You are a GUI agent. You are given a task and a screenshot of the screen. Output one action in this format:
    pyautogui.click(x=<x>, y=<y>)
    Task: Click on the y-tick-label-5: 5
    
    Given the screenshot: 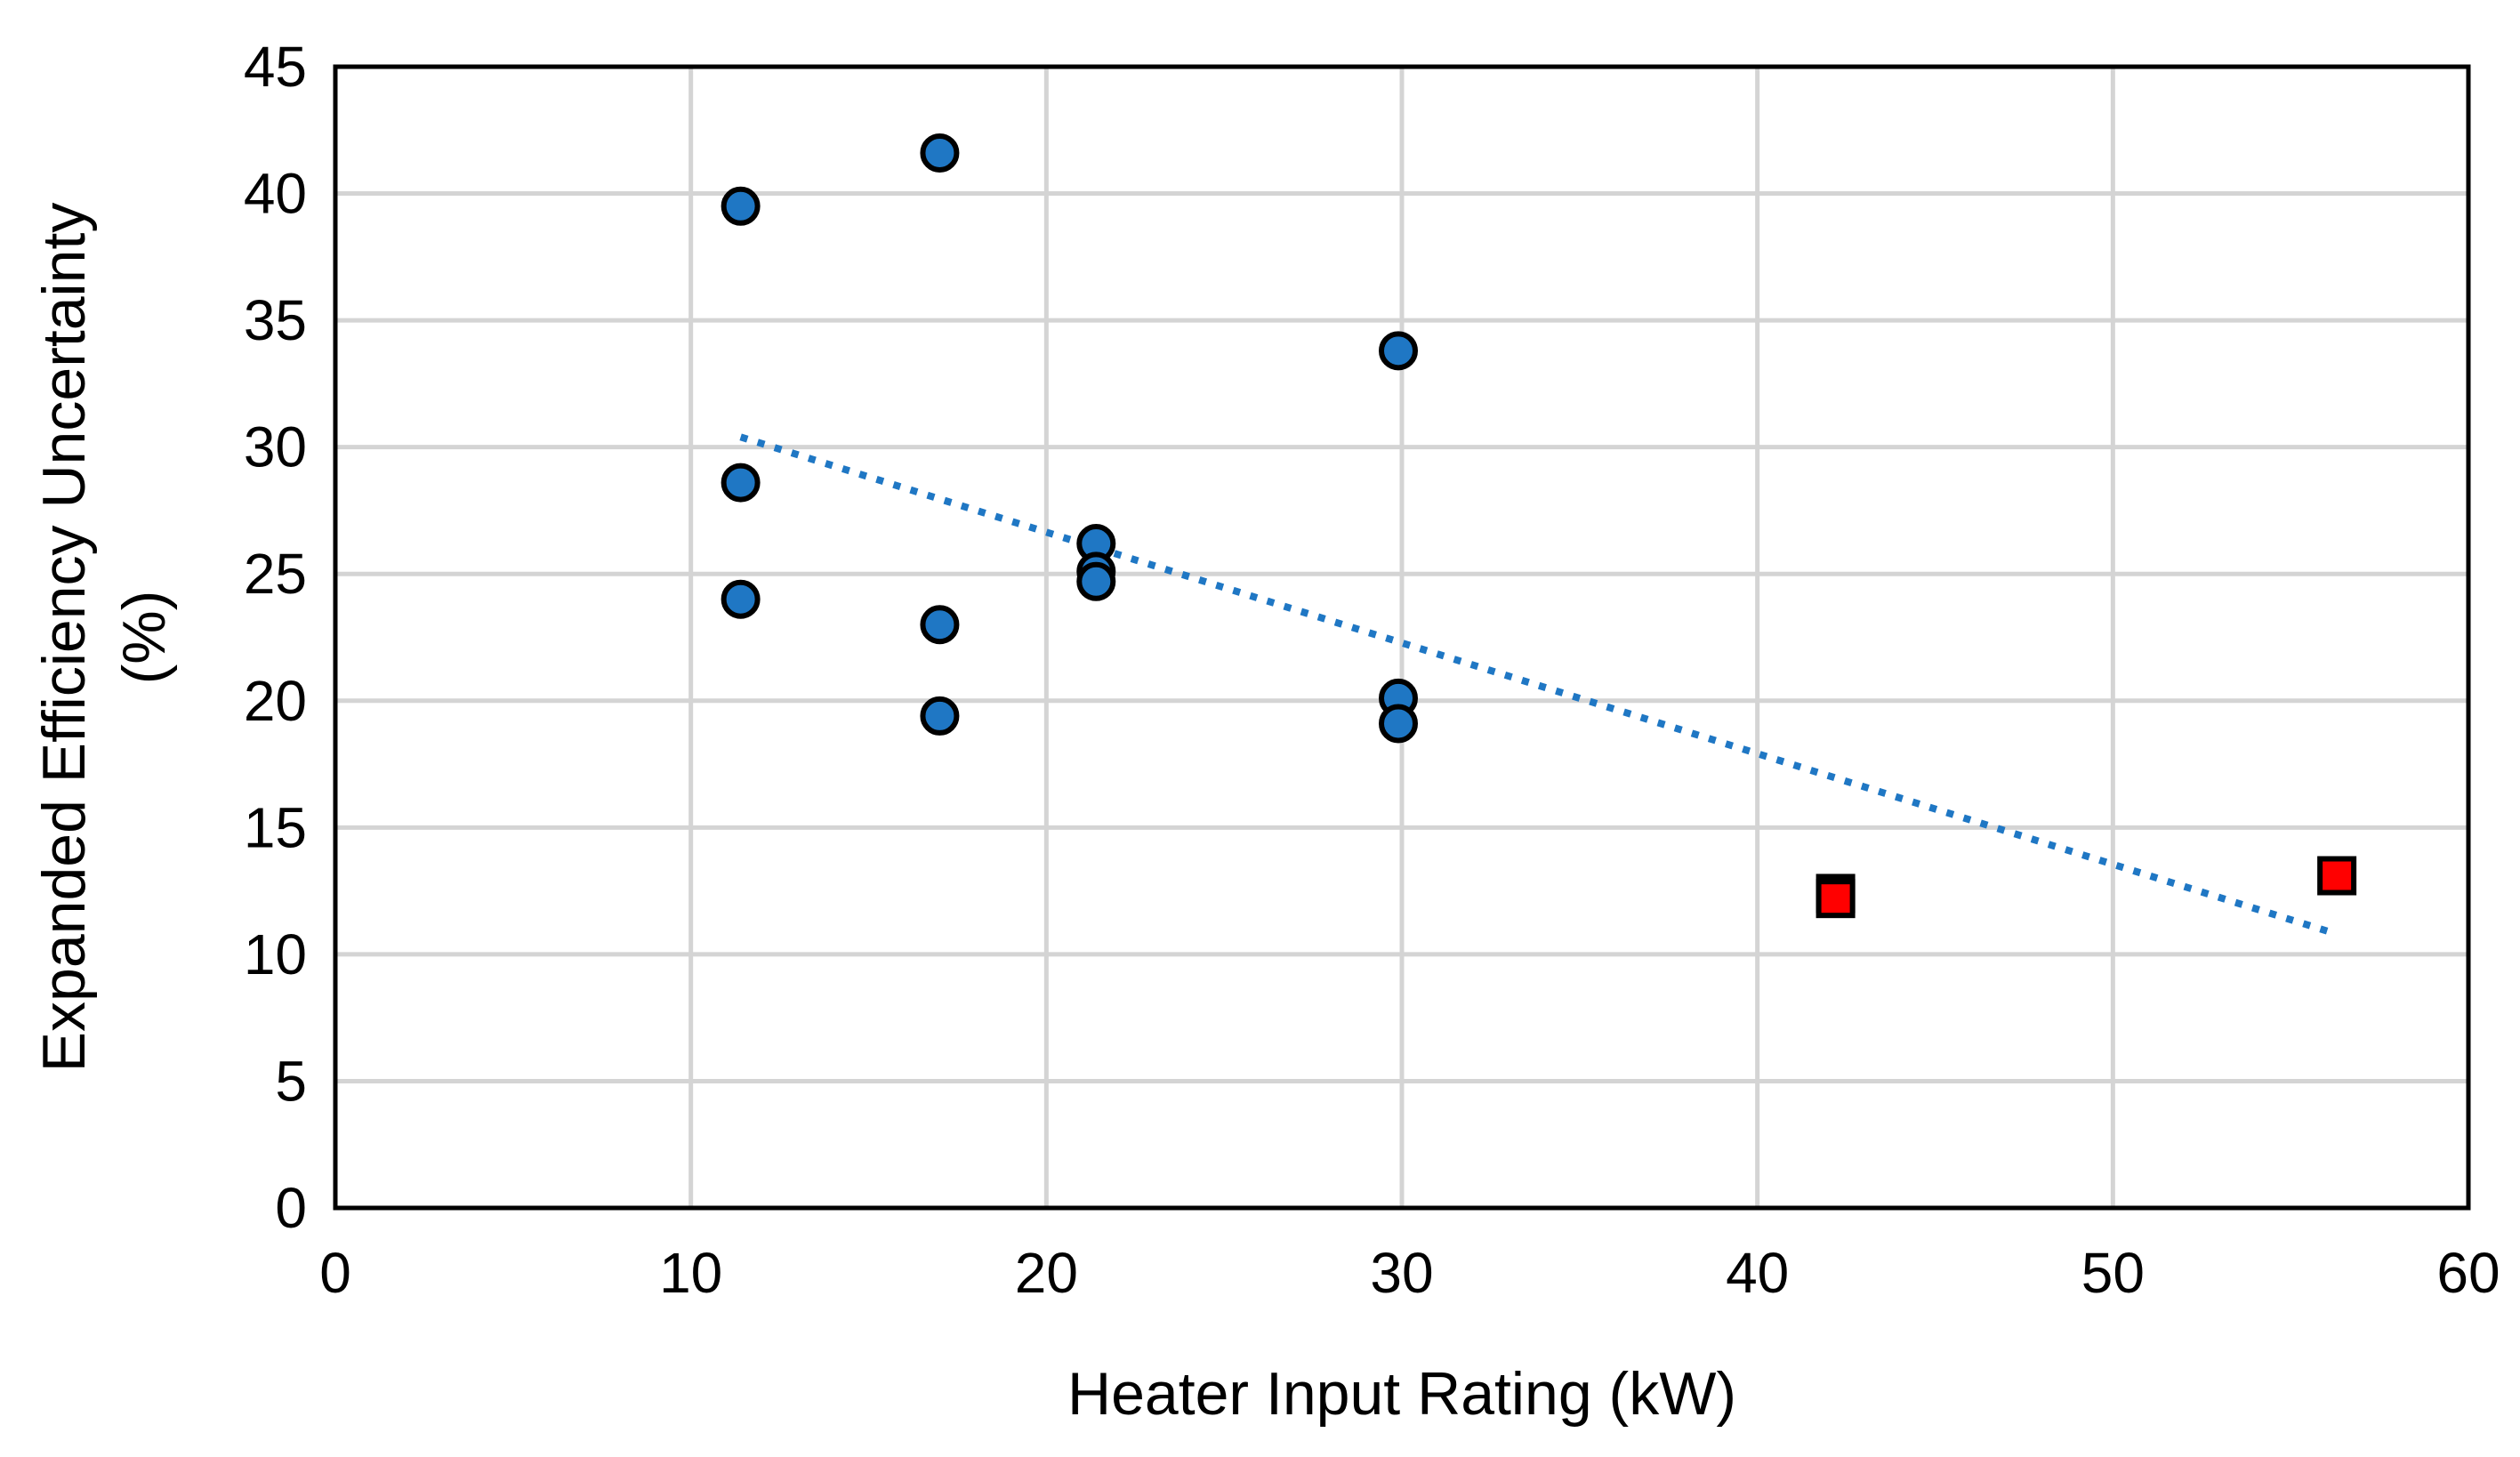 What is the action you would take?
    pyautogui.click(x=291, y=1081)
    